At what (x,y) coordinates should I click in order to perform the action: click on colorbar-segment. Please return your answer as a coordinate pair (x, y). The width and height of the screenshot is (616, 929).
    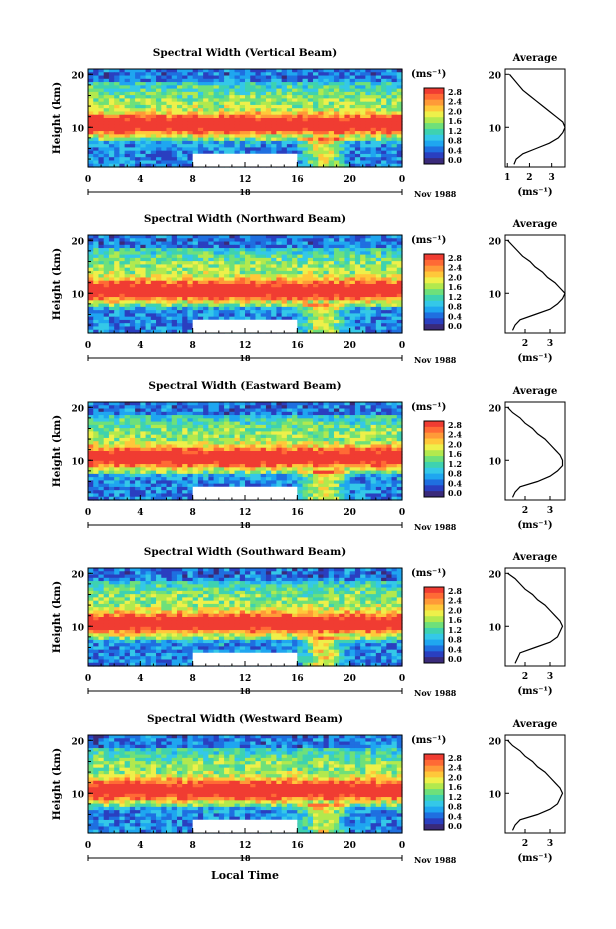
    Looking at the image, I should click on (434, 120).